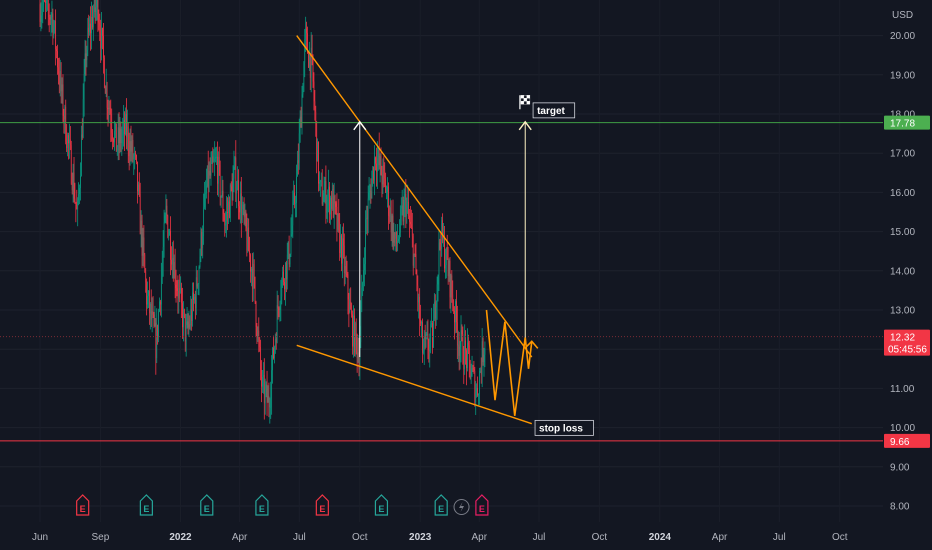 The image size is (932, 550). What do you see at coordinates (902, 232) in the screenshot?
I see `y-tick-label: 15.00` at bounding box center [902, 232].